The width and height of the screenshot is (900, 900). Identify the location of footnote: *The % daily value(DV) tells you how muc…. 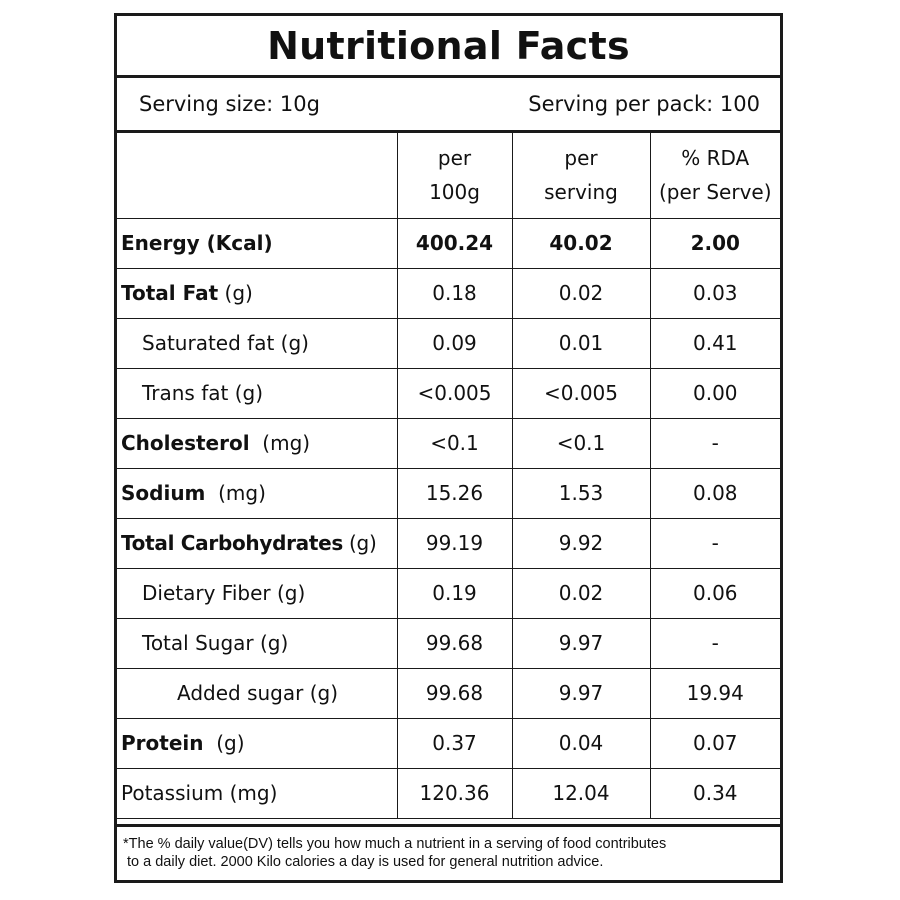
(448, 852).